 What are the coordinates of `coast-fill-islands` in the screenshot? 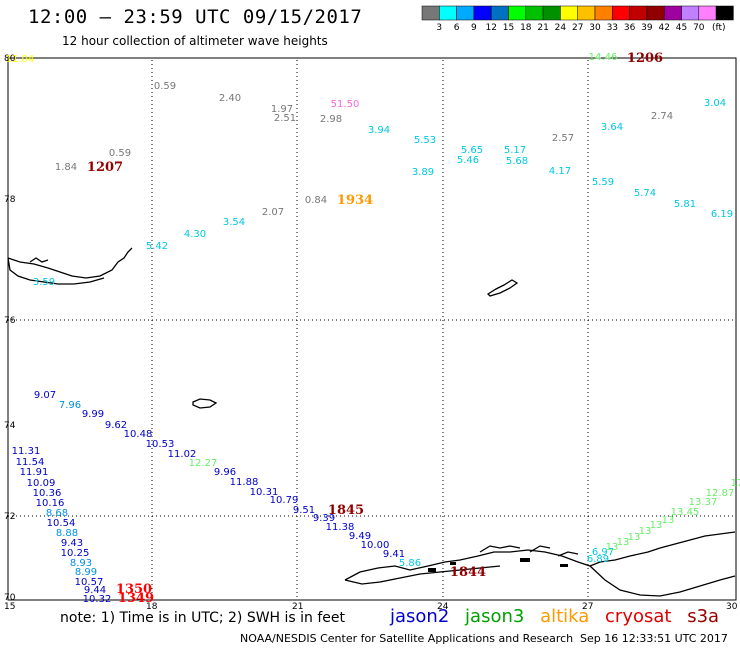 It's located at (498, 565).